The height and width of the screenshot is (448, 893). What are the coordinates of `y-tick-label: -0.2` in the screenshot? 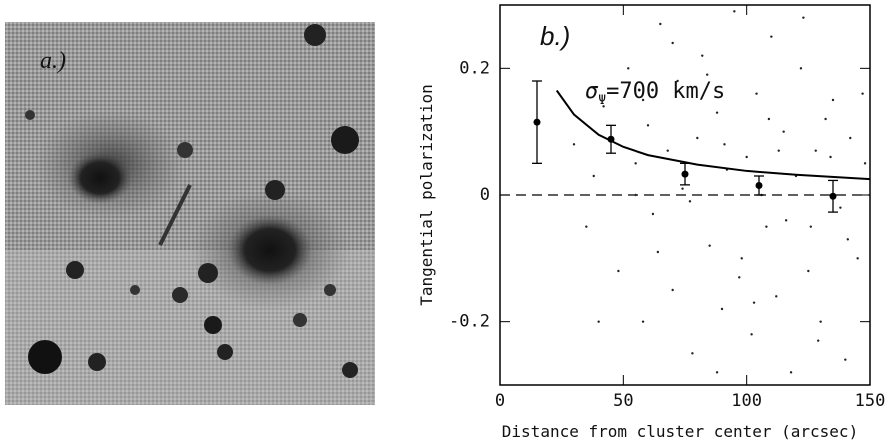 It's located at (469, 322).